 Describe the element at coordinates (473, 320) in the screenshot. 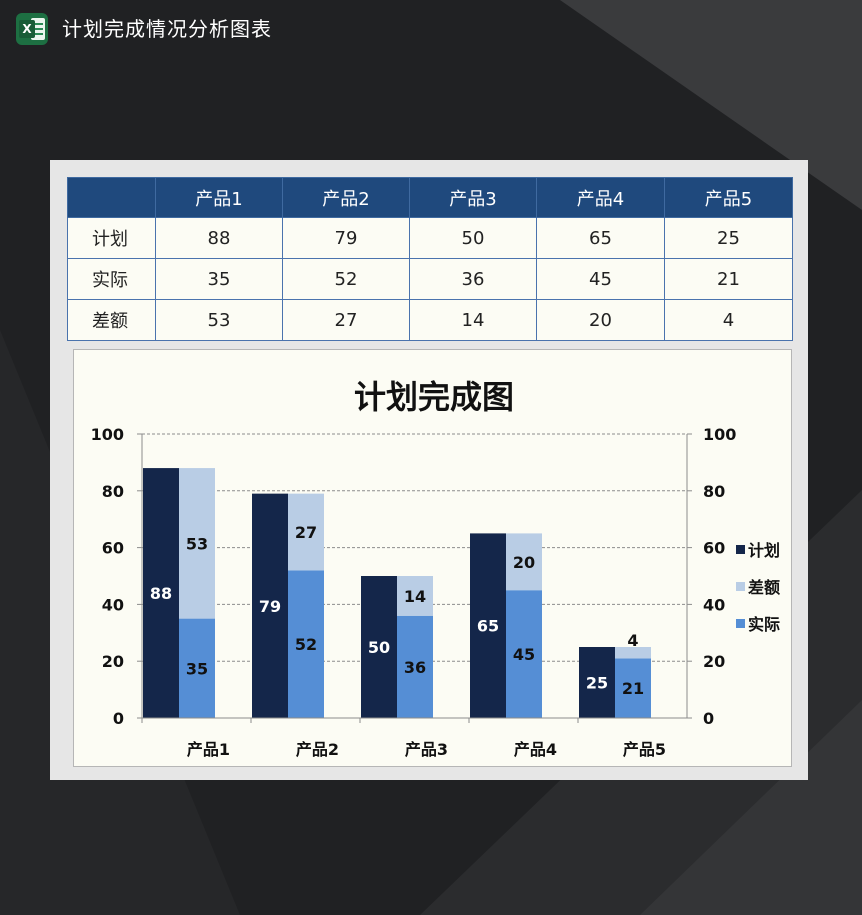

I see `table-cell: 14` at that location.